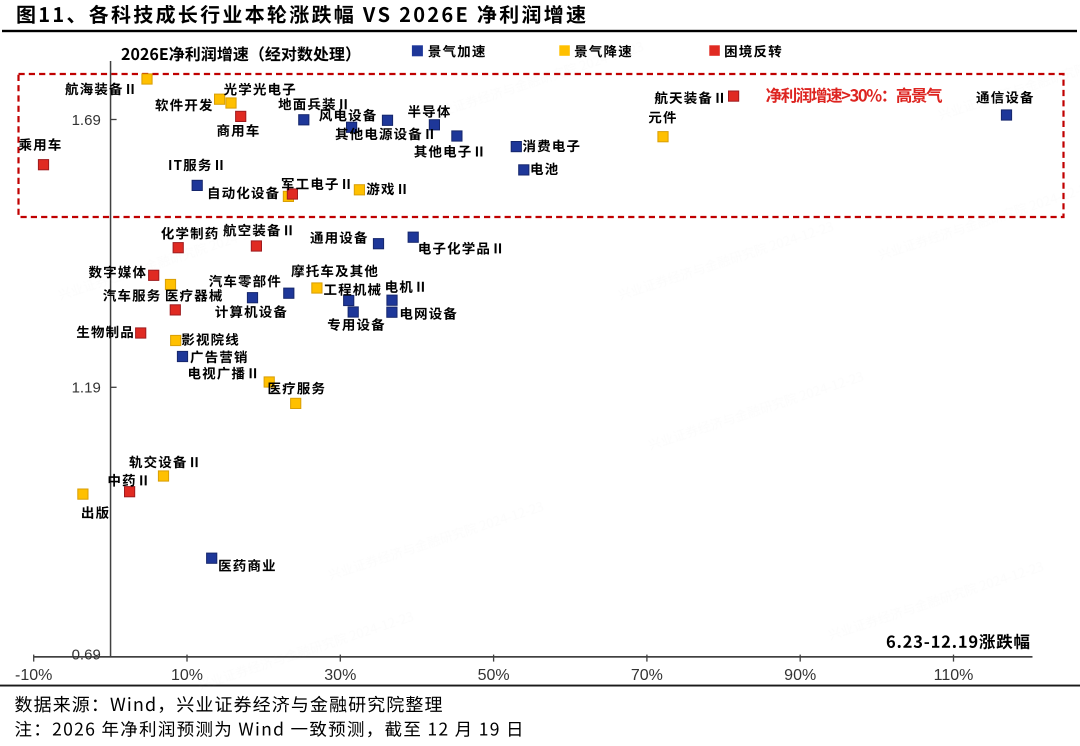 This screenshot has width=1080, height=746. I want to click on svg-text: 70%, so click(647, 675).